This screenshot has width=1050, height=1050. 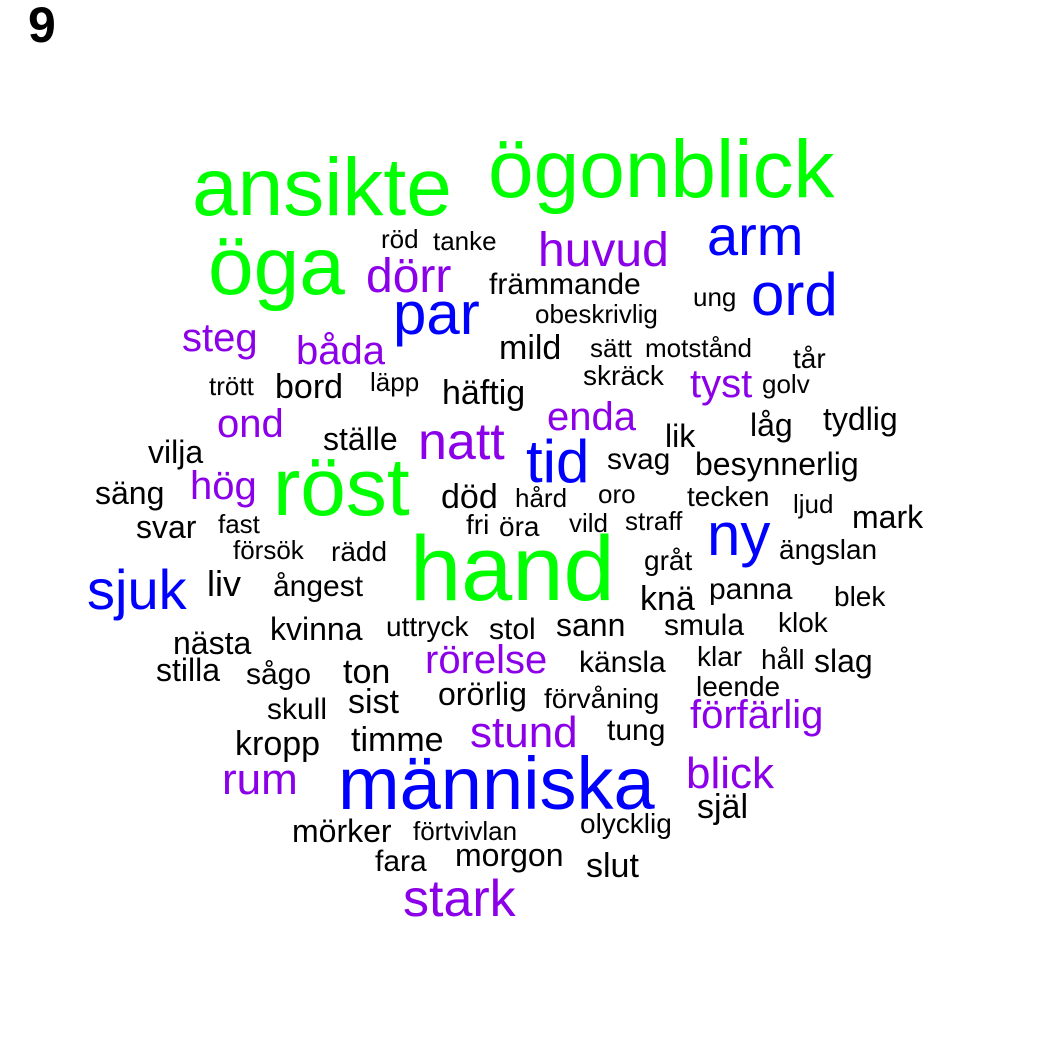 What do you see at coordinates (558, 461) in the screenshot?
I see `cloud-word: tid` at bounding box center [558, 461].